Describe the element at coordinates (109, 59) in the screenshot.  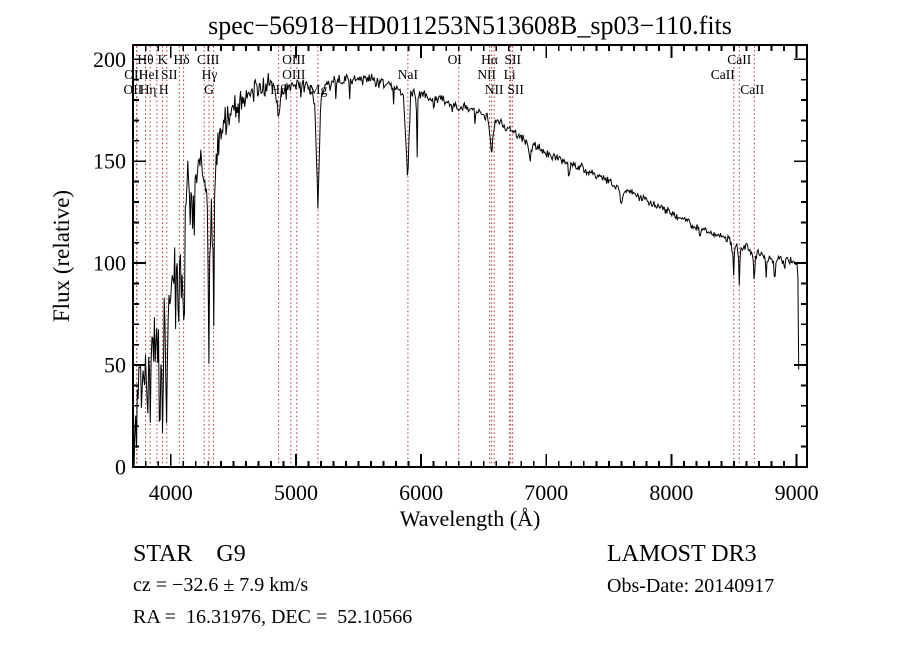
I see `y-tick-label: 200` at that location.